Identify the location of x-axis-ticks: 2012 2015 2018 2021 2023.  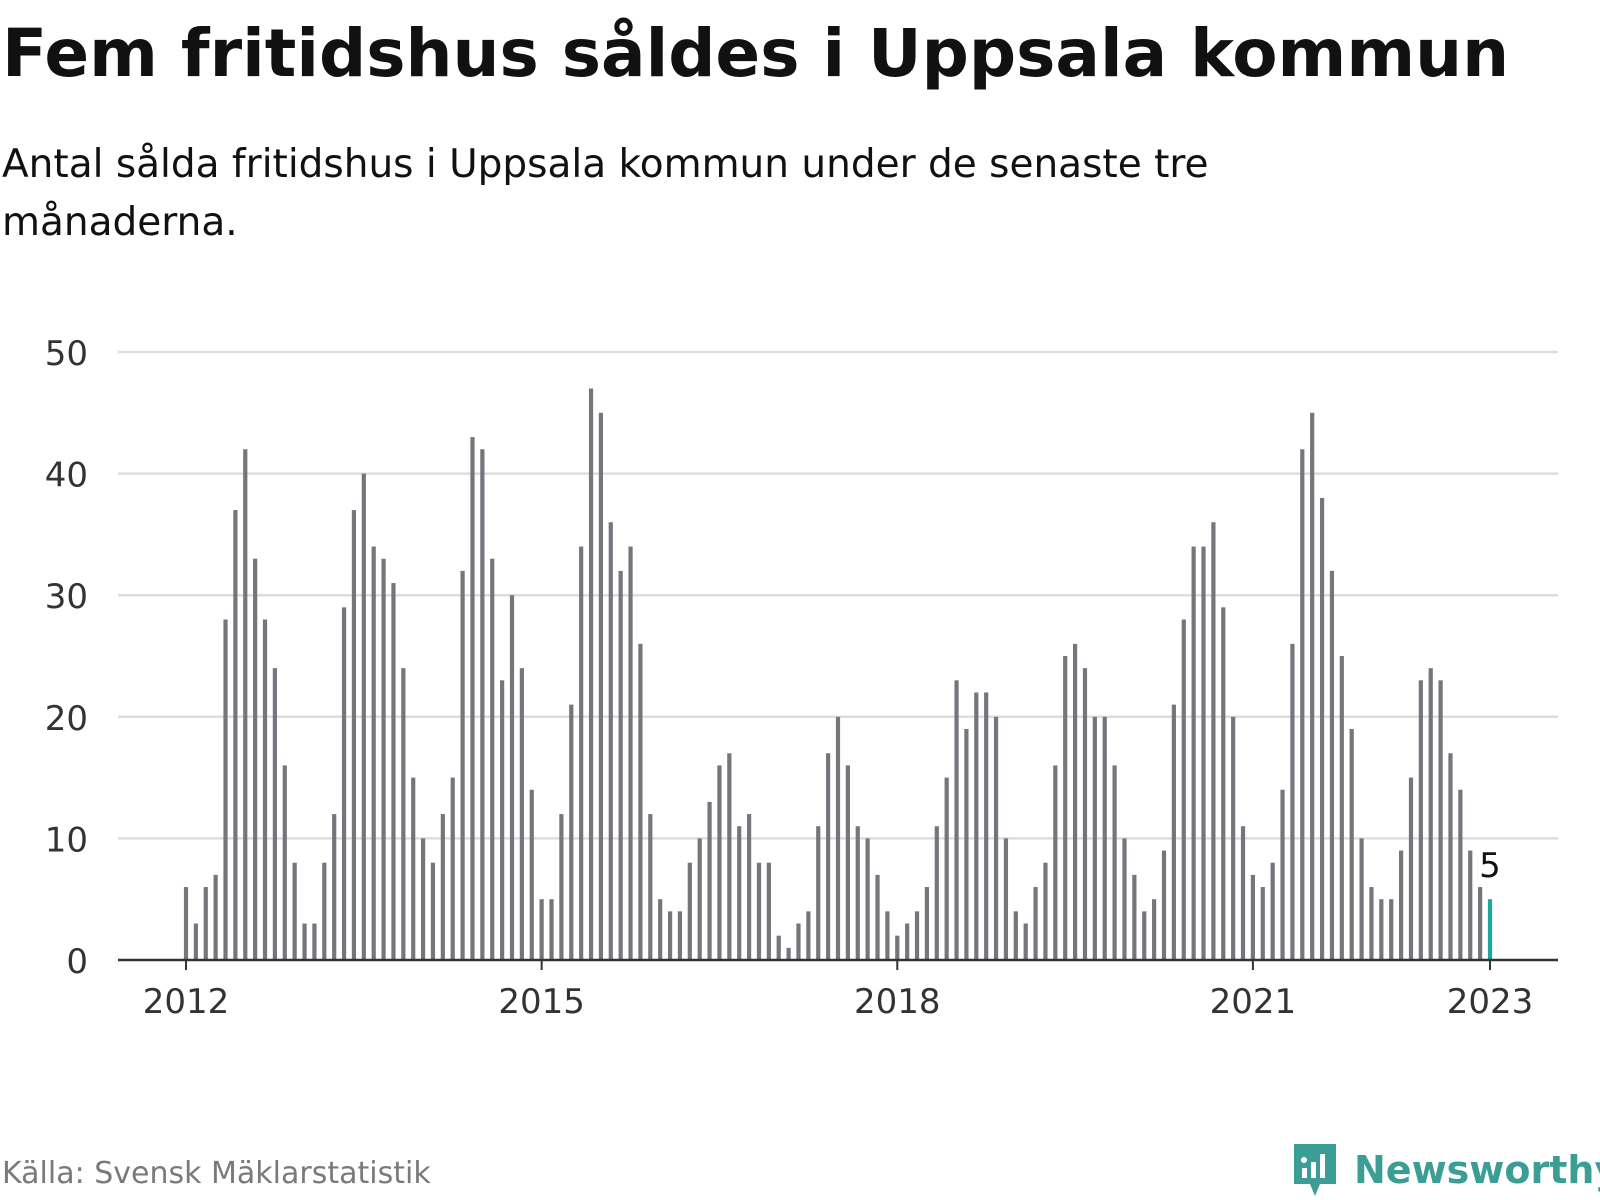
(838, 991).